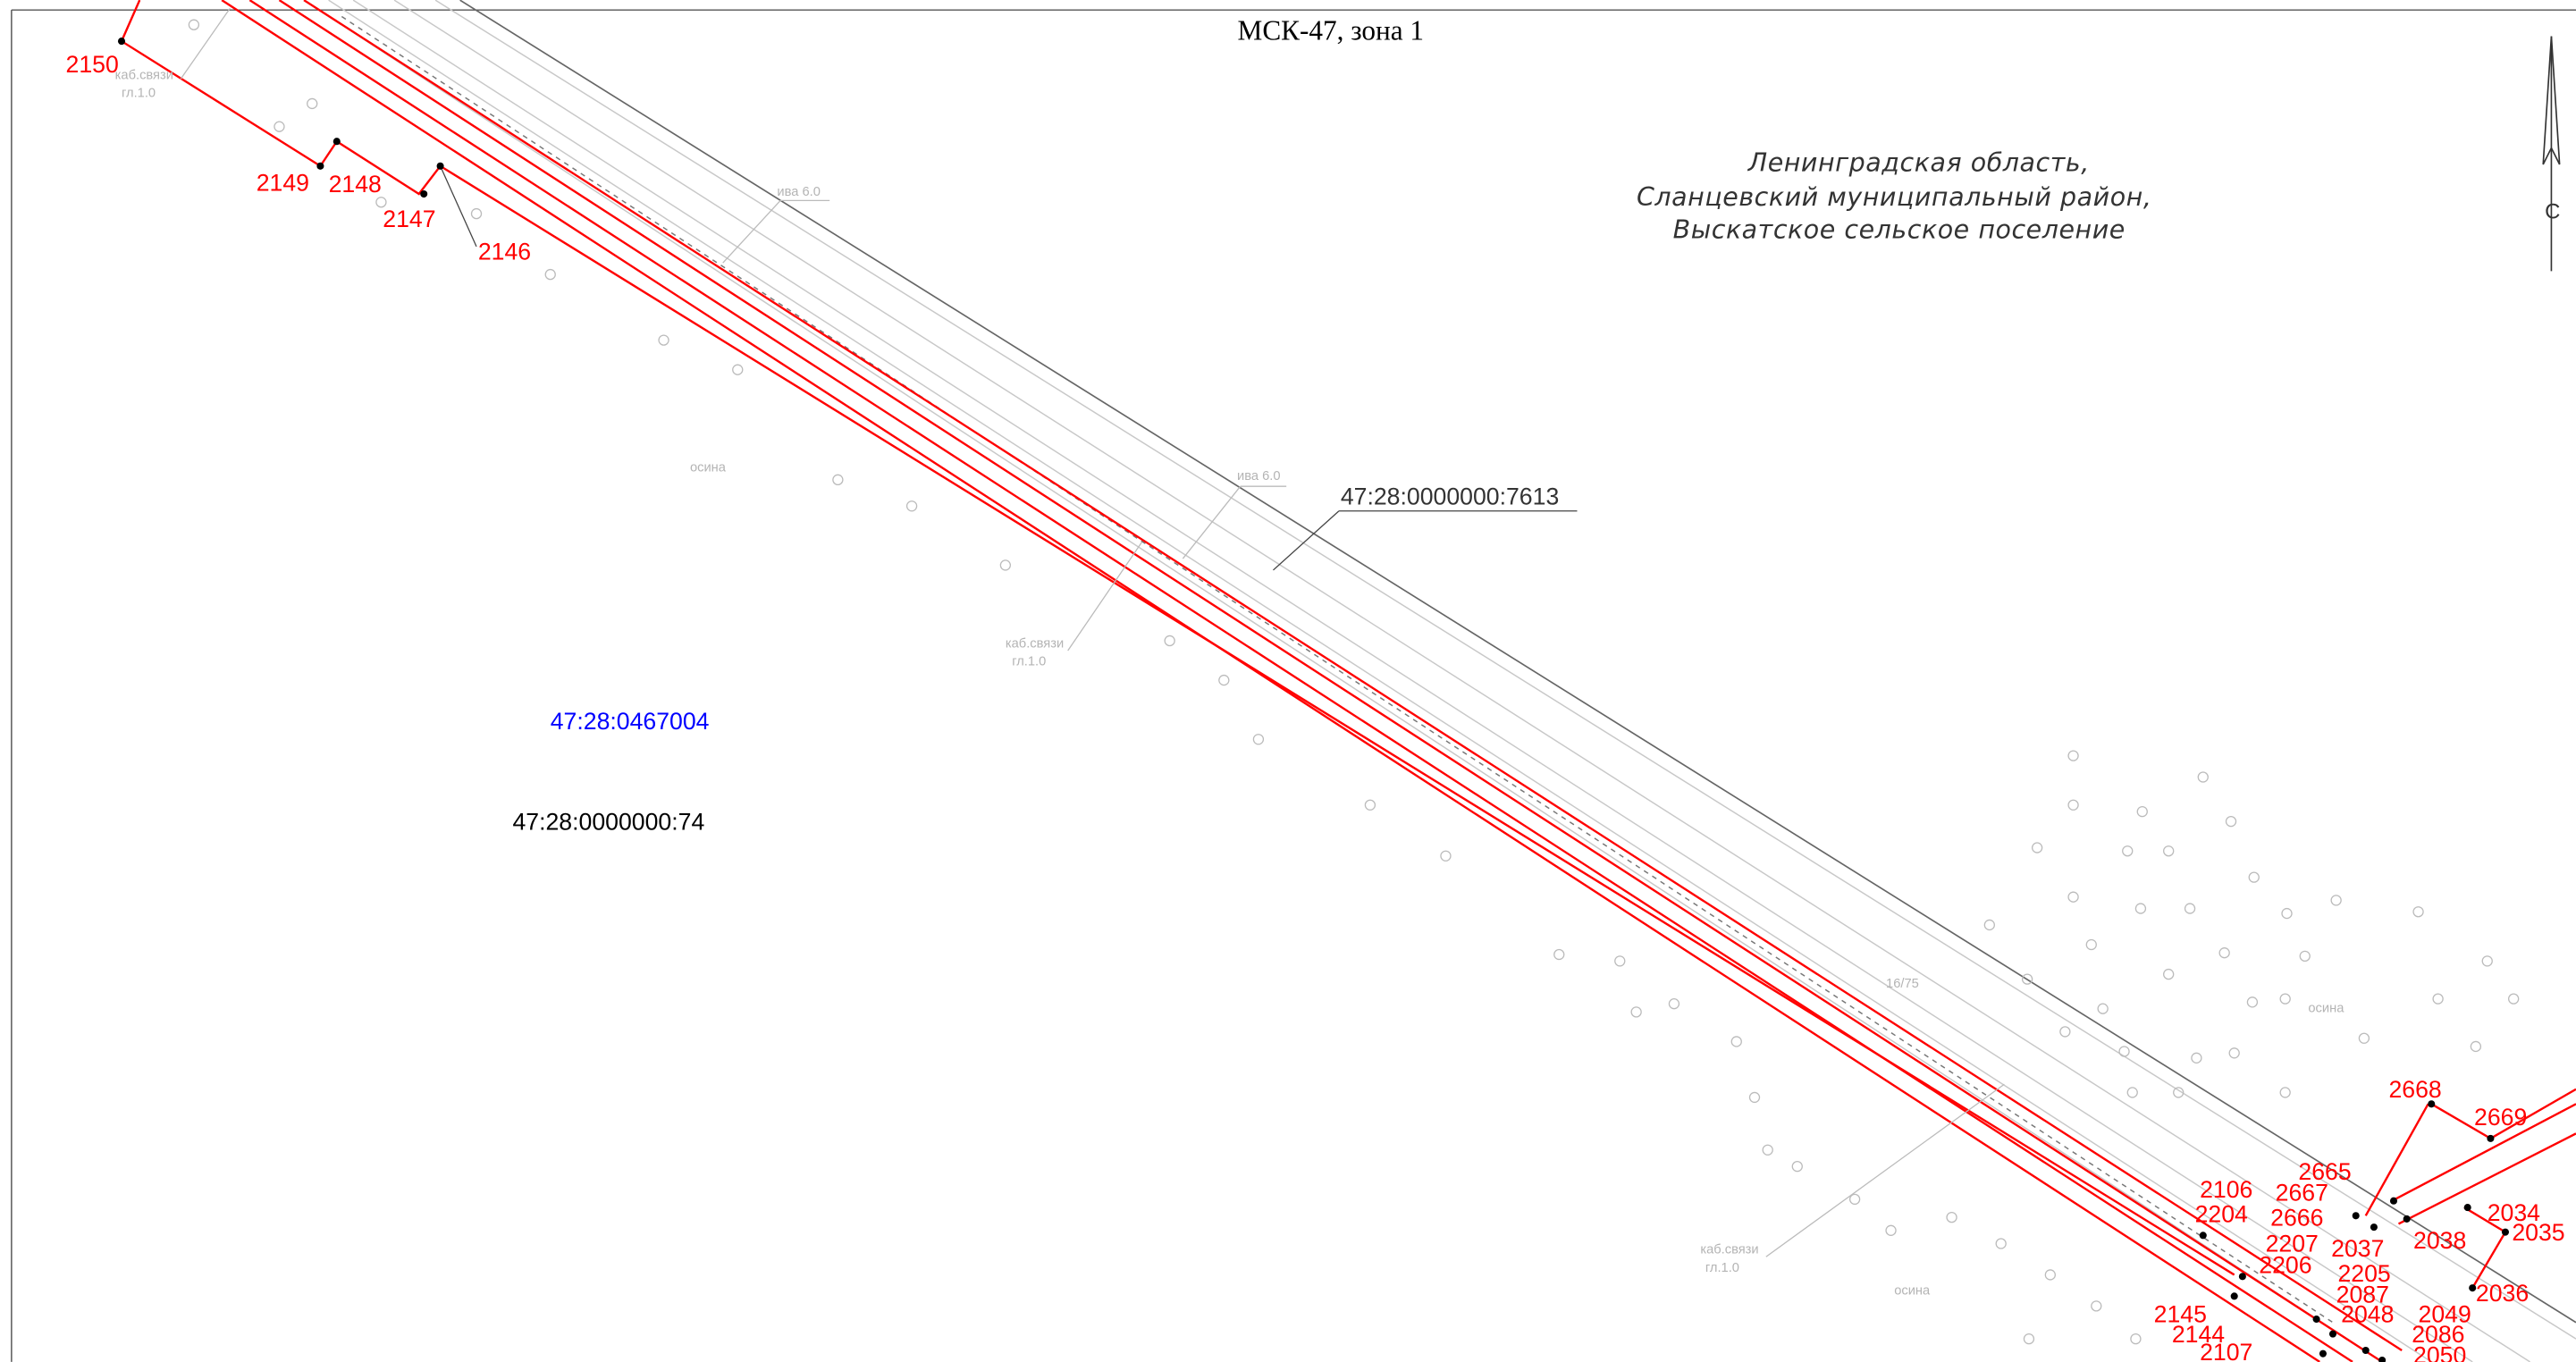  I want to click on point-label: 2669, so click(2501, 1117).